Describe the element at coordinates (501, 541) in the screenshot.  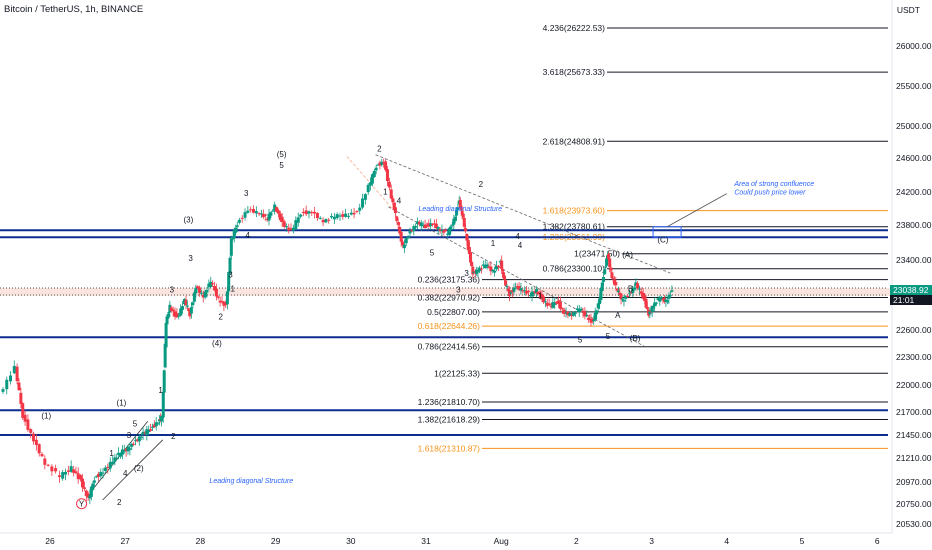
I see `x-tick-label: Aug` at that location.